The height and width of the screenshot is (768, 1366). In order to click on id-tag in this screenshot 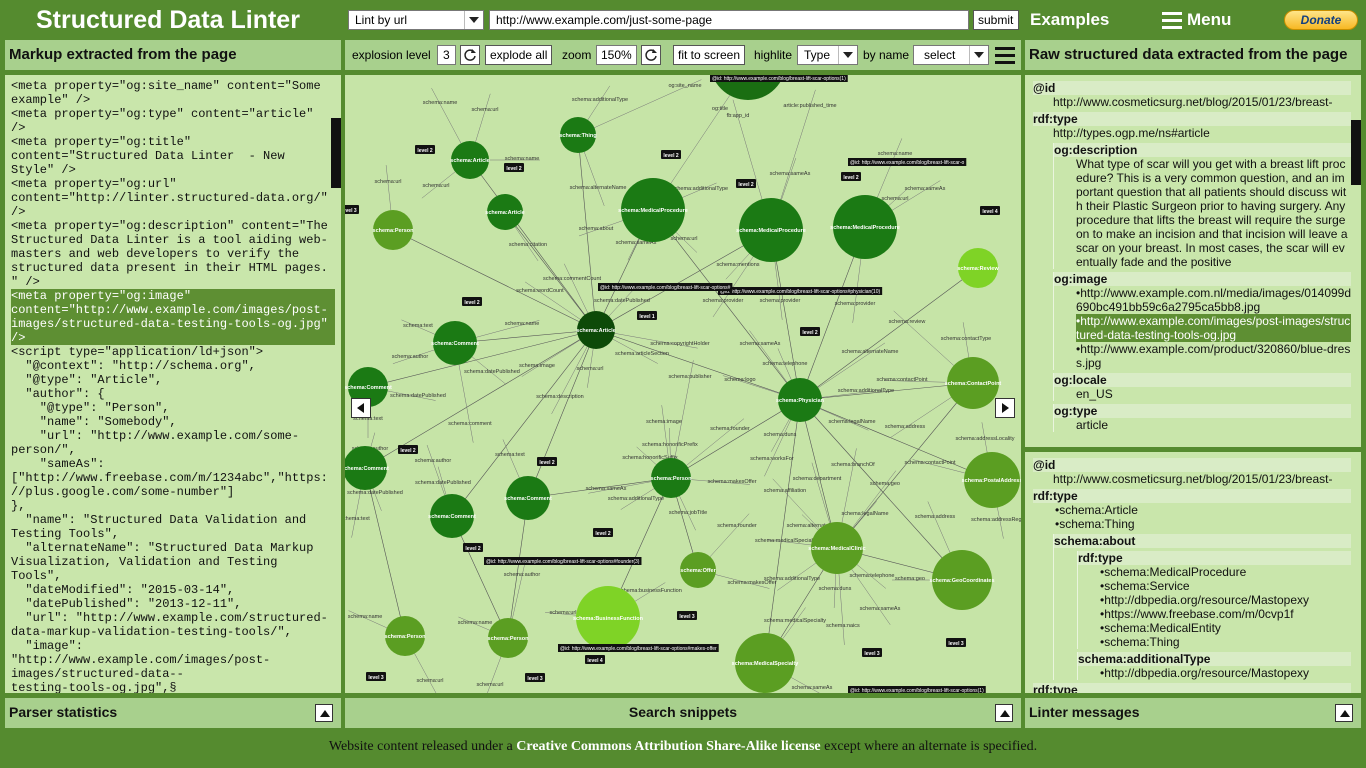, I will do `click(907, 162)`.